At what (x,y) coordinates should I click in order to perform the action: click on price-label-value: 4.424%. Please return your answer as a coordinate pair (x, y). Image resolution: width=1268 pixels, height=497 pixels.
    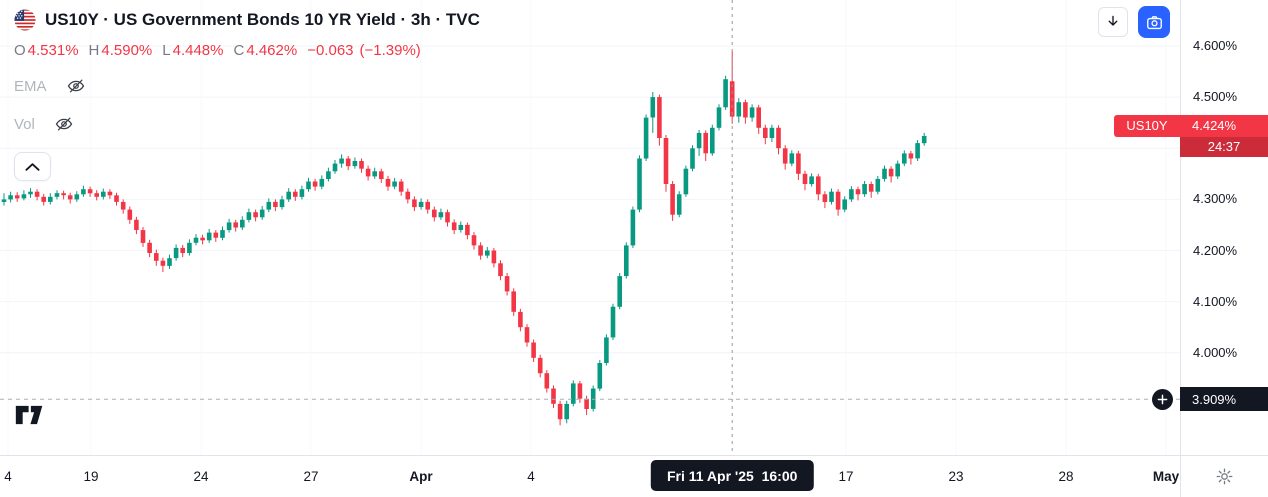
    Looking at the image, I should click on (1224, 125).